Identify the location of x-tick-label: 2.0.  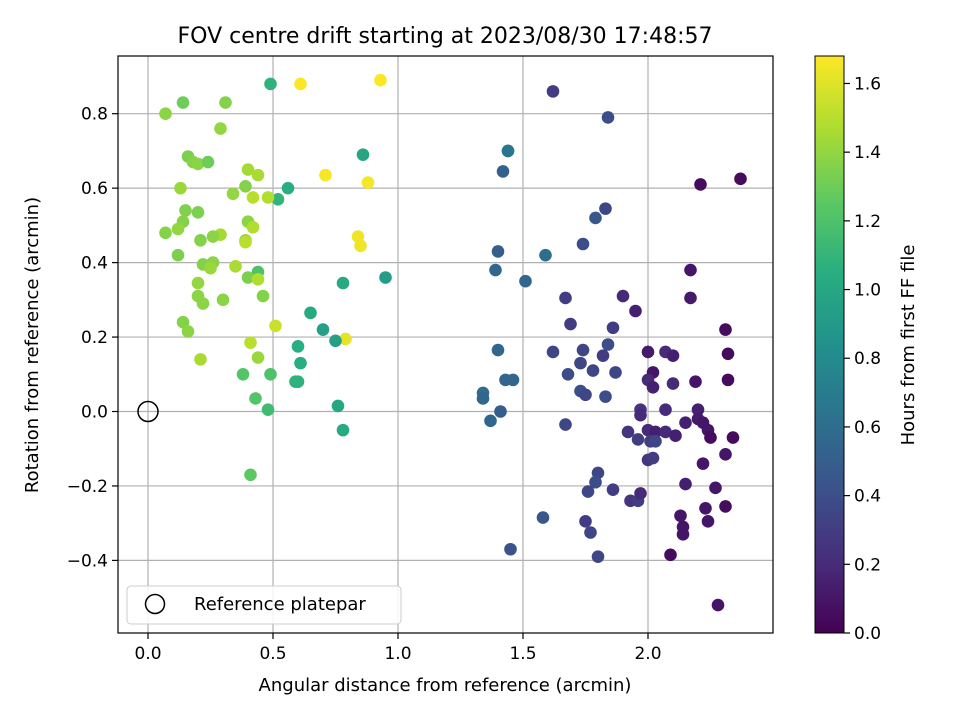
(647, 654).